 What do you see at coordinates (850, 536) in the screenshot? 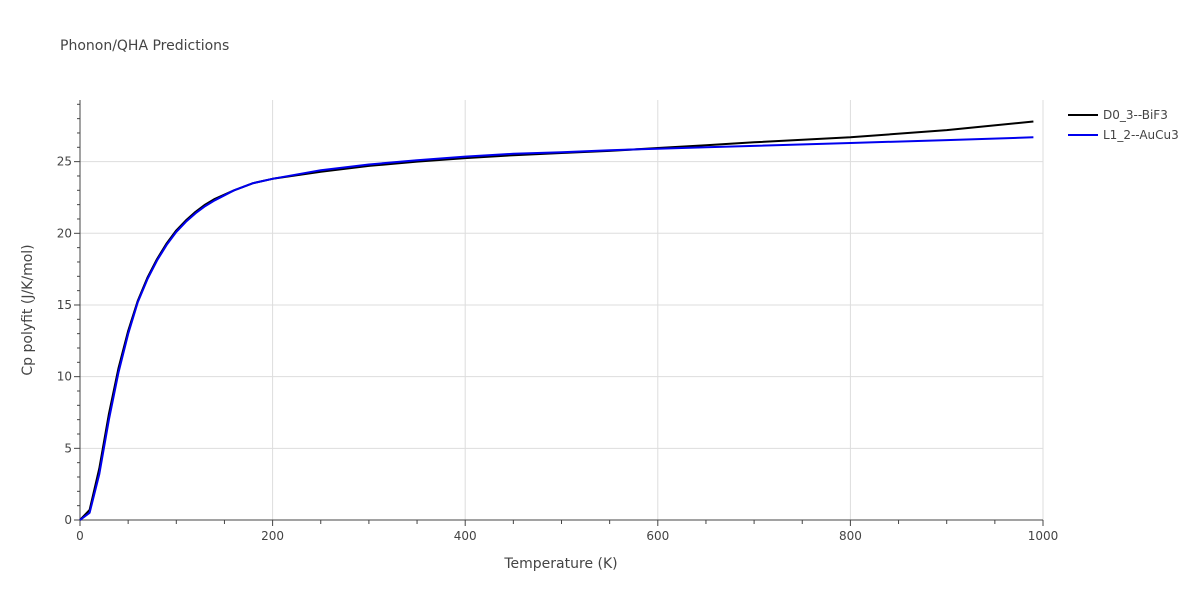
I see `x-tick-label: 800` at bounding box center [850, 536].